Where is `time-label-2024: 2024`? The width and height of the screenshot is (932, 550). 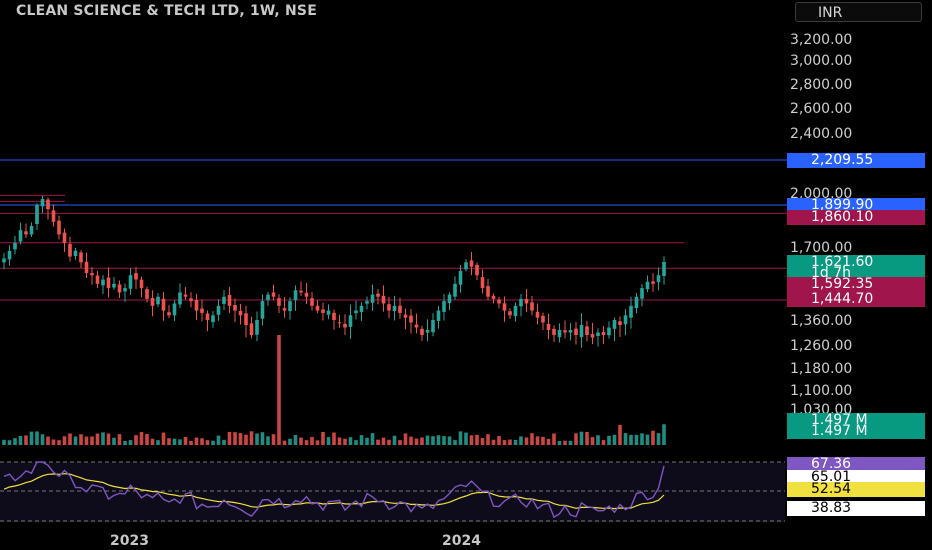 time-label-2024: 2024 is located at coordinates (461, 541).